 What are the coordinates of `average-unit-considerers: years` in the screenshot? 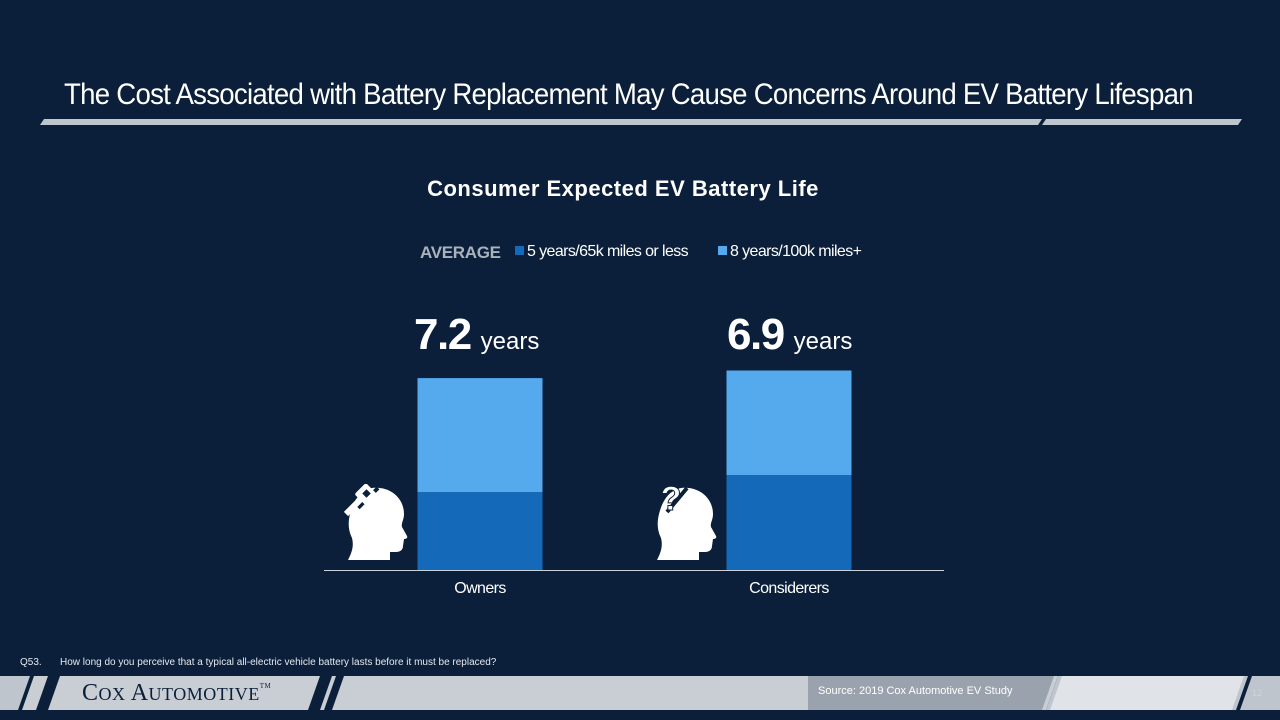 It's located at (823, 341).